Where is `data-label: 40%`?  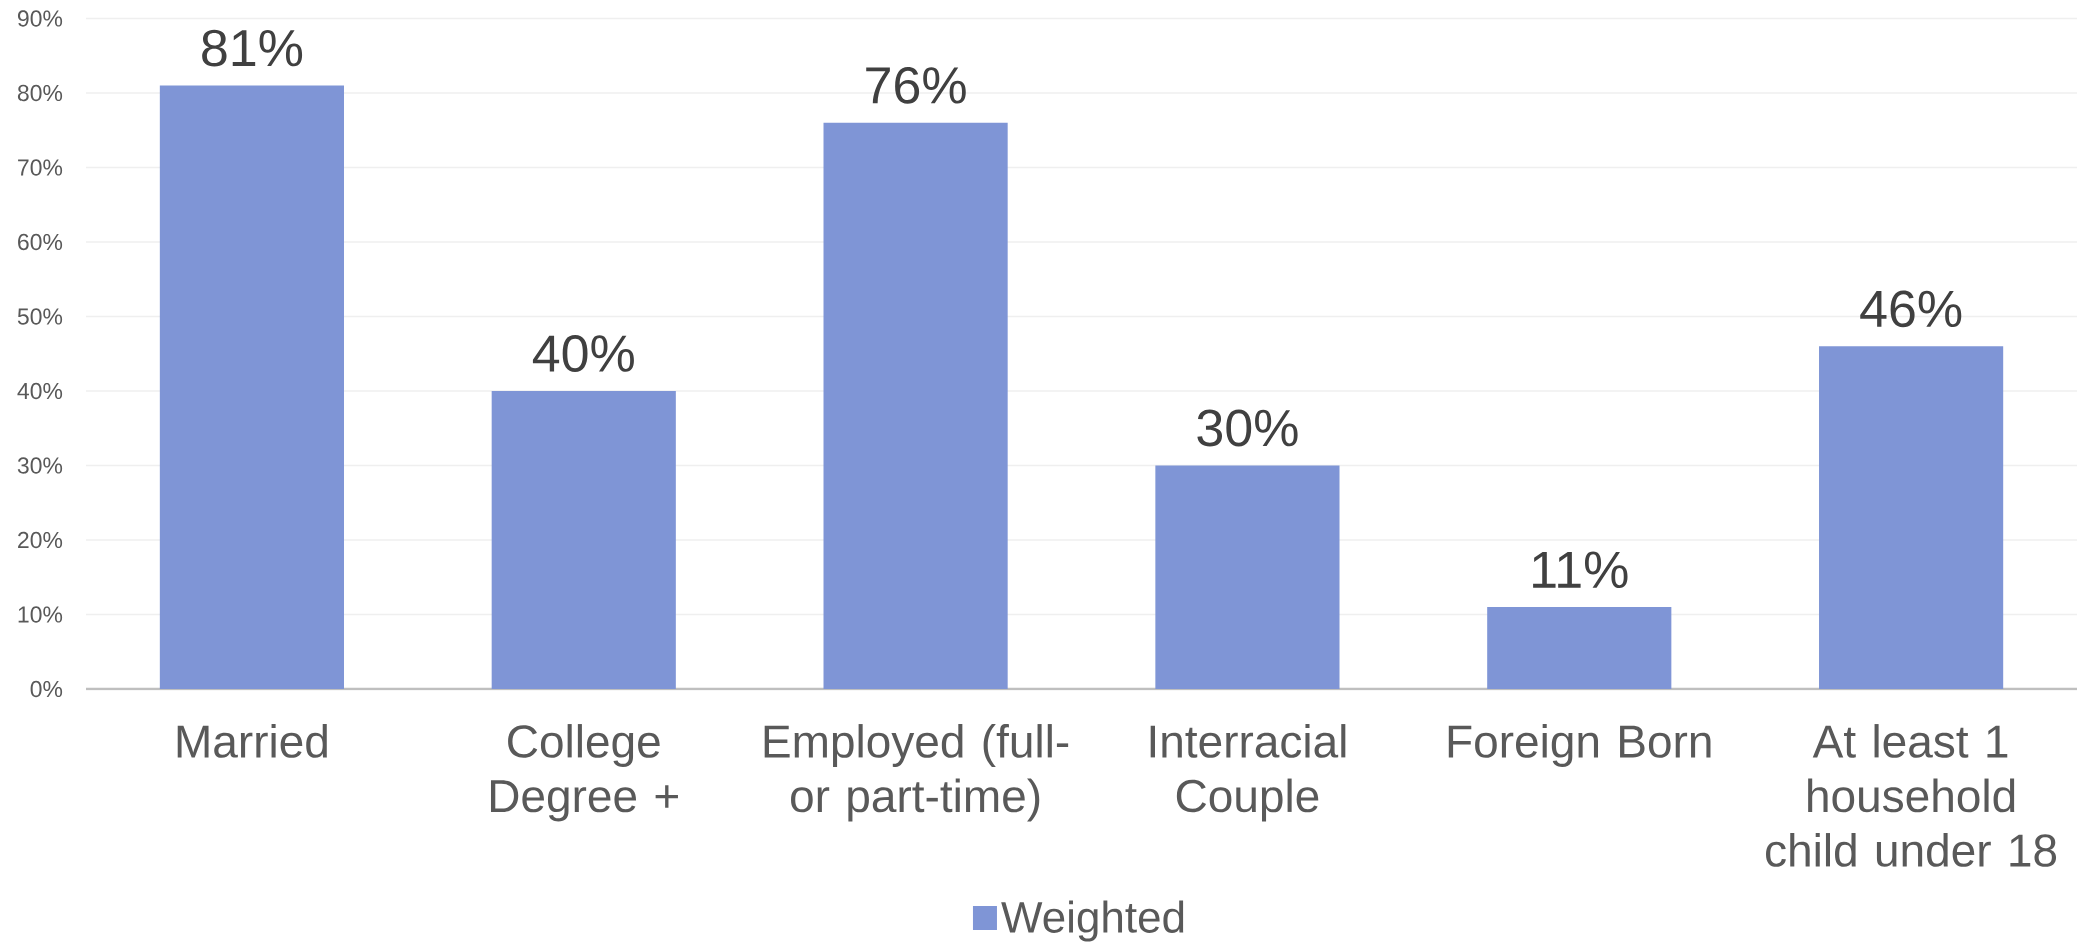 data-label: 40% is located at coordinates (583, 353).